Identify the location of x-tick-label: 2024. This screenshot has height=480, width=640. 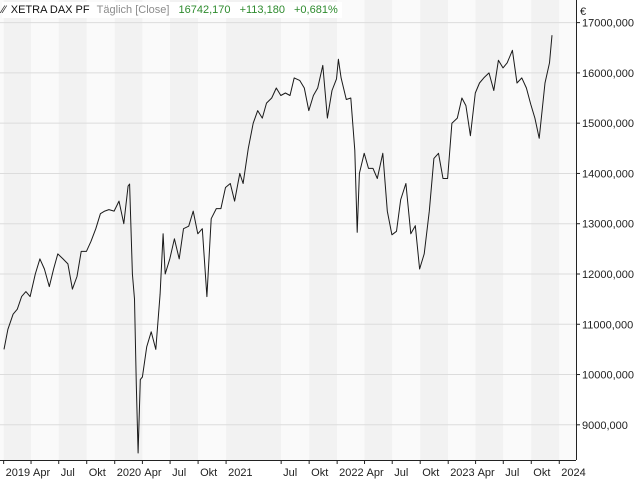
(573, 473).